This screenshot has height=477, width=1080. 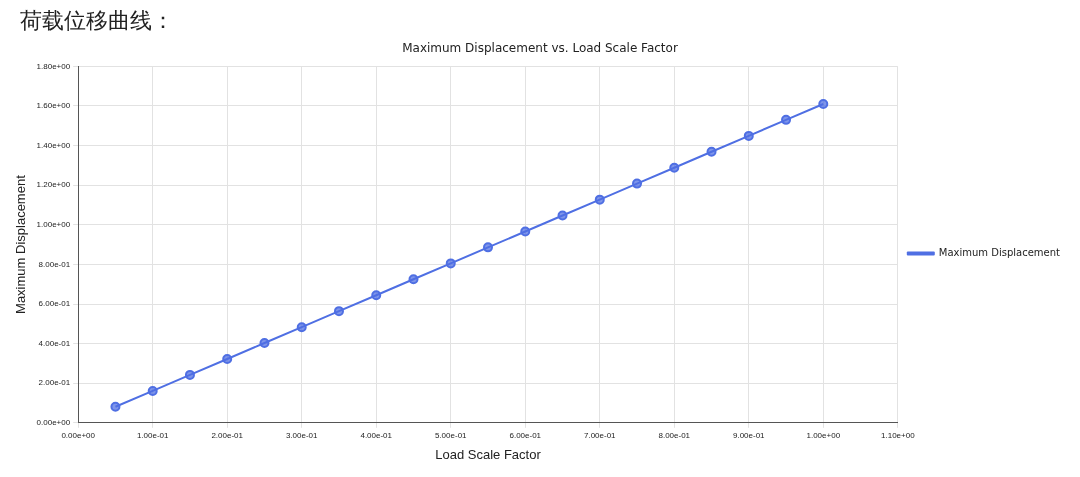 I want to click on legend-label: Maximum Displacement, so click(x=999, y=253).